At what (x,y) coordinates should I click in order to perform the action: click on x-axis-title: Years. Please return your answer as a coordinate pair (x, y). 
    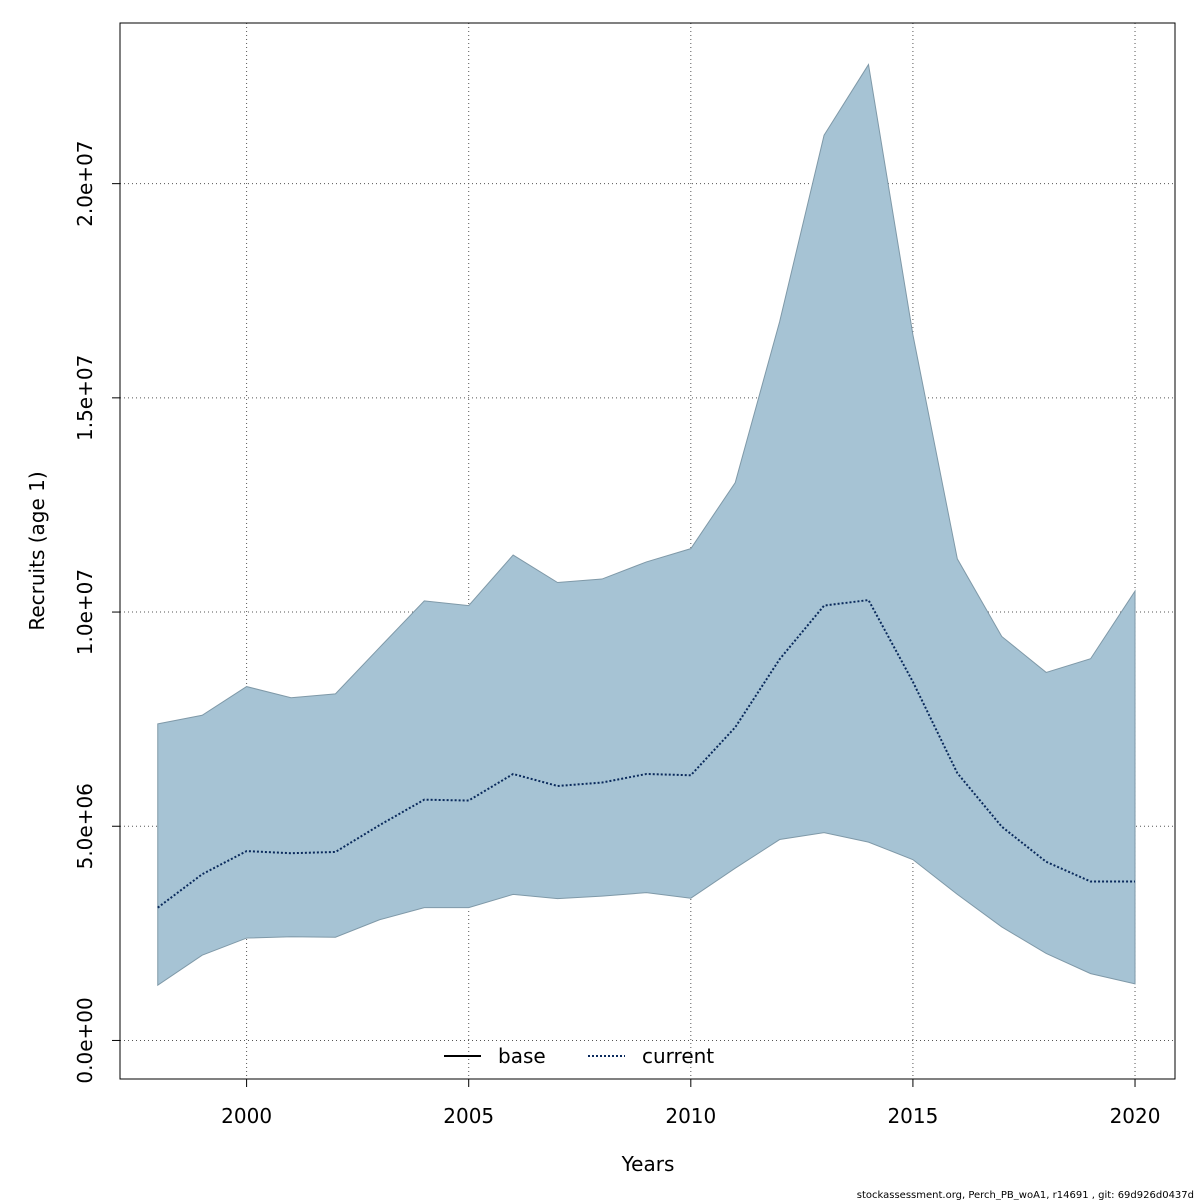
    Looking at the image, I should click on (648, 1164).